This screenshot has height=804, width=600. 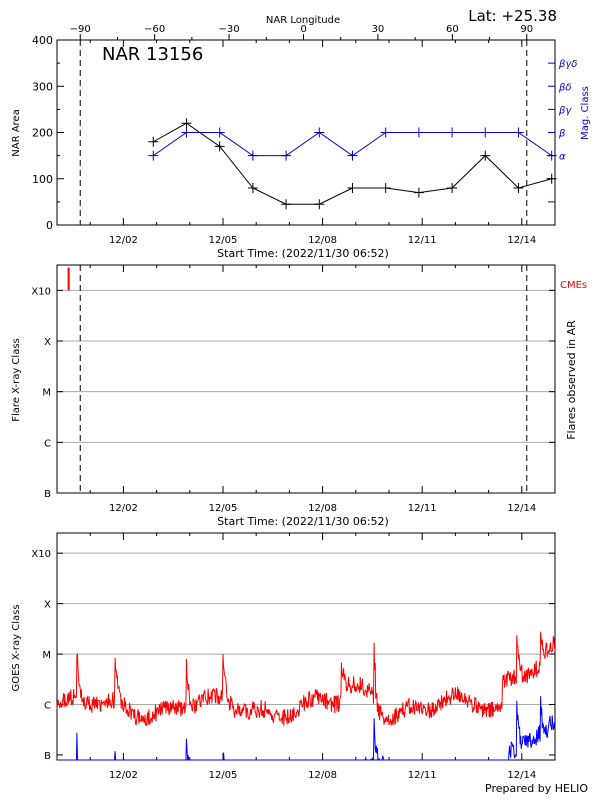 What do you see at coordinates (42, 179) in the screenshot?
I see `area-y-tick-label: 100` at bounding box center [42, 179].